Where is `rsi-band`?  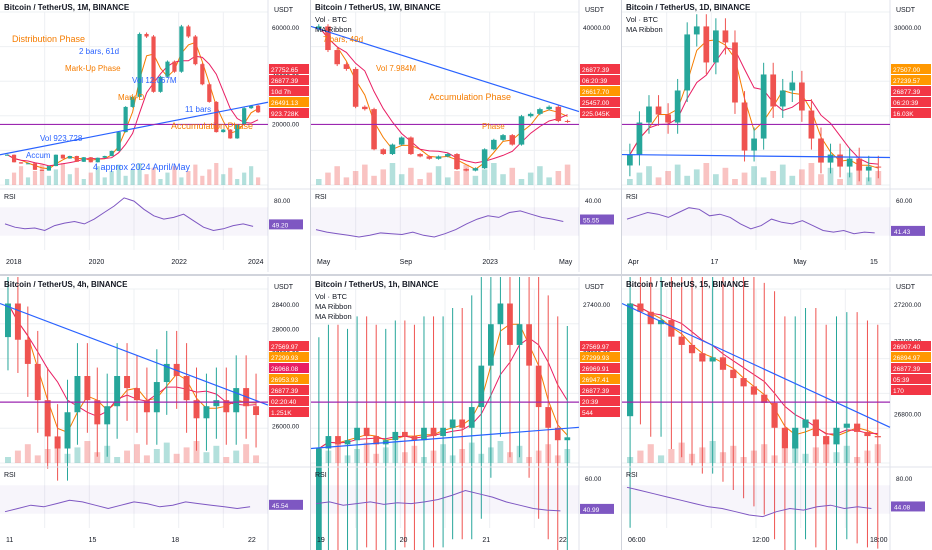 rsi-band is located at coordinates (134, 221).